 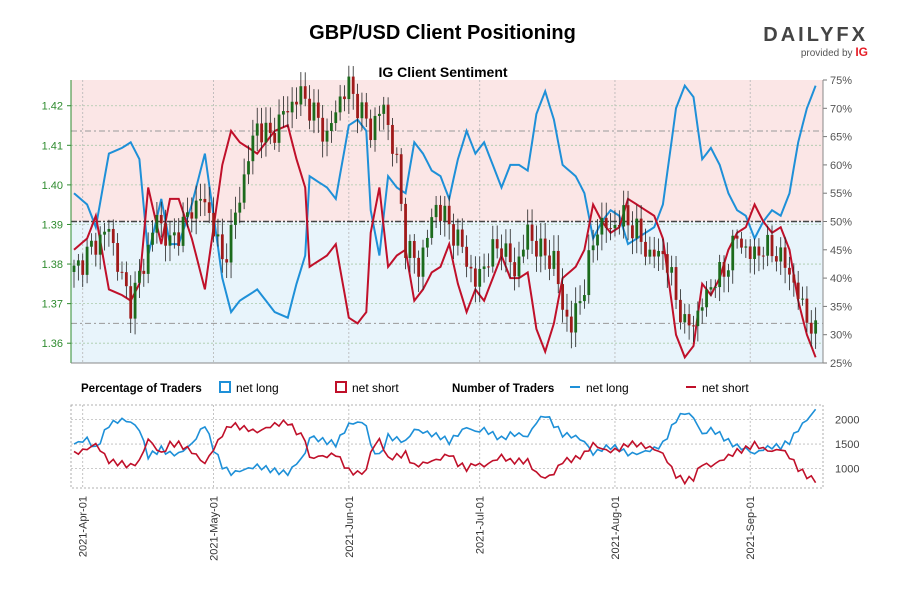 What do you see at coordinates (447, 446) in the screenshot?
I see `bottom-frame` at bounding box center [447, 446].